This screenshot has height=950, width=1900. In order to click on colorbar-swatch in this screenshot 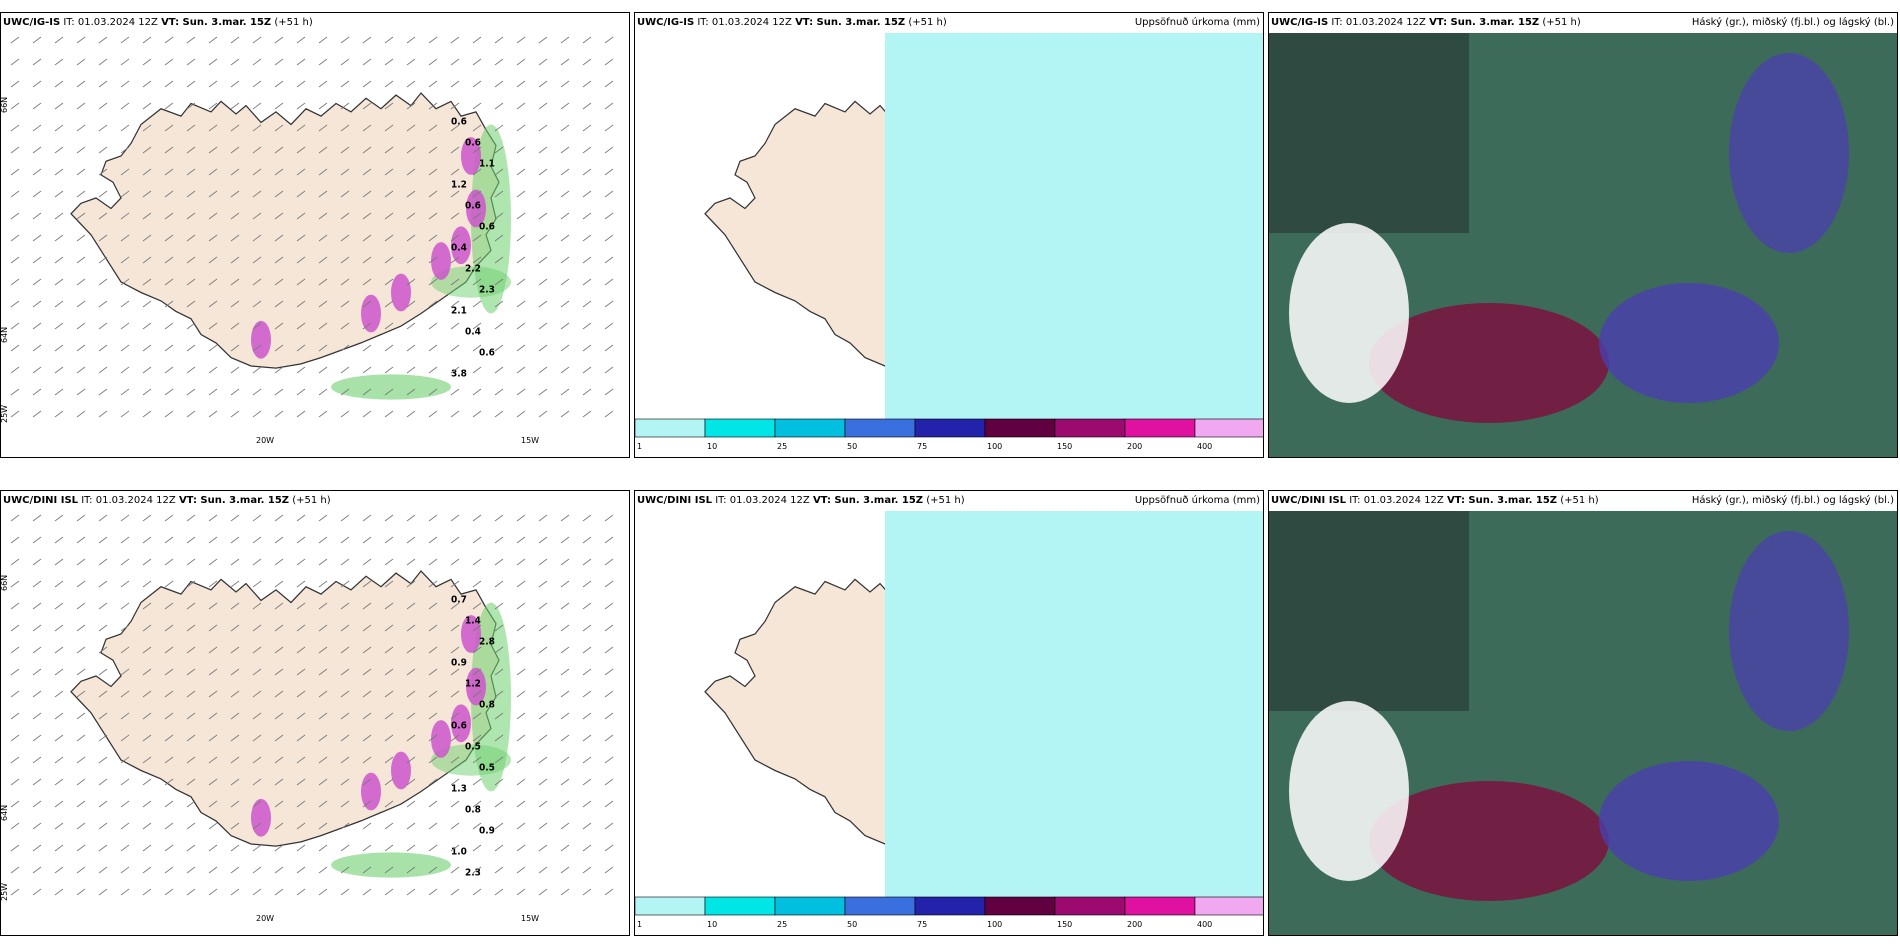, I will do `click(1160, 428)`.